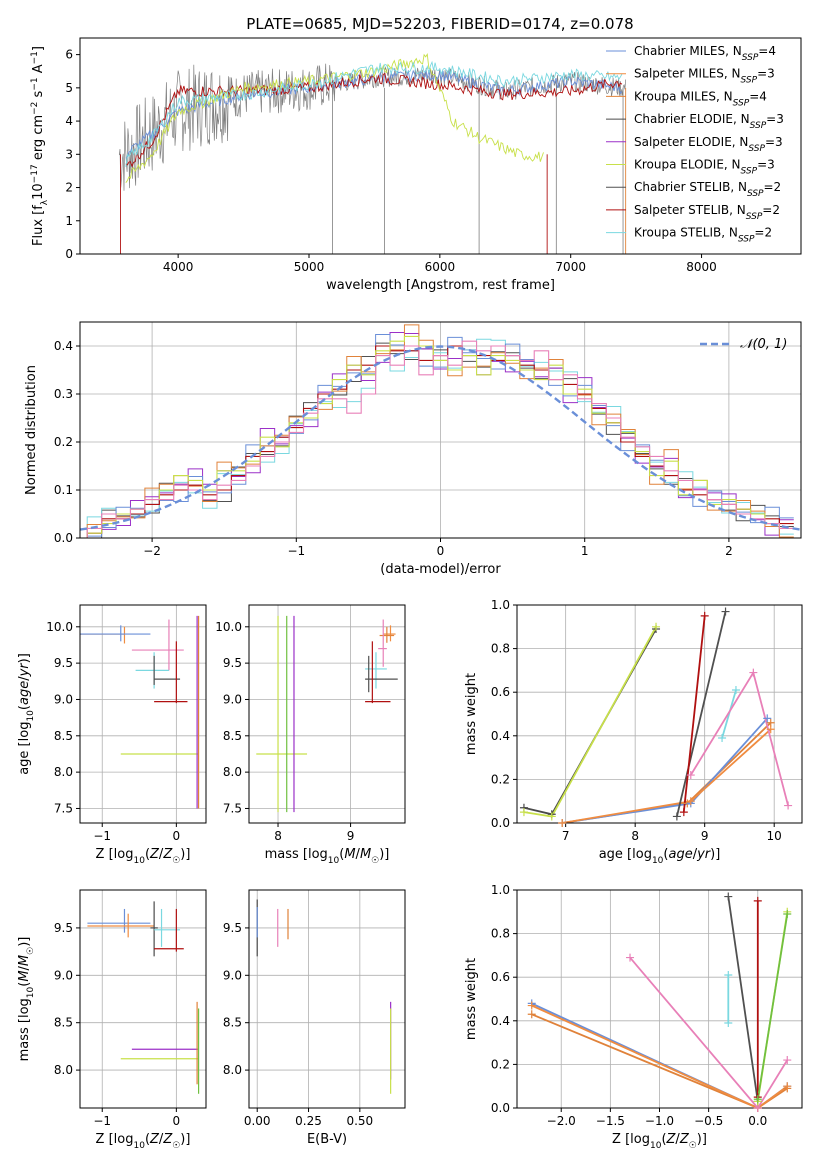  I want to click on legend-label: Kroupa ELODIE, NSSP=3, so click(704, 167).